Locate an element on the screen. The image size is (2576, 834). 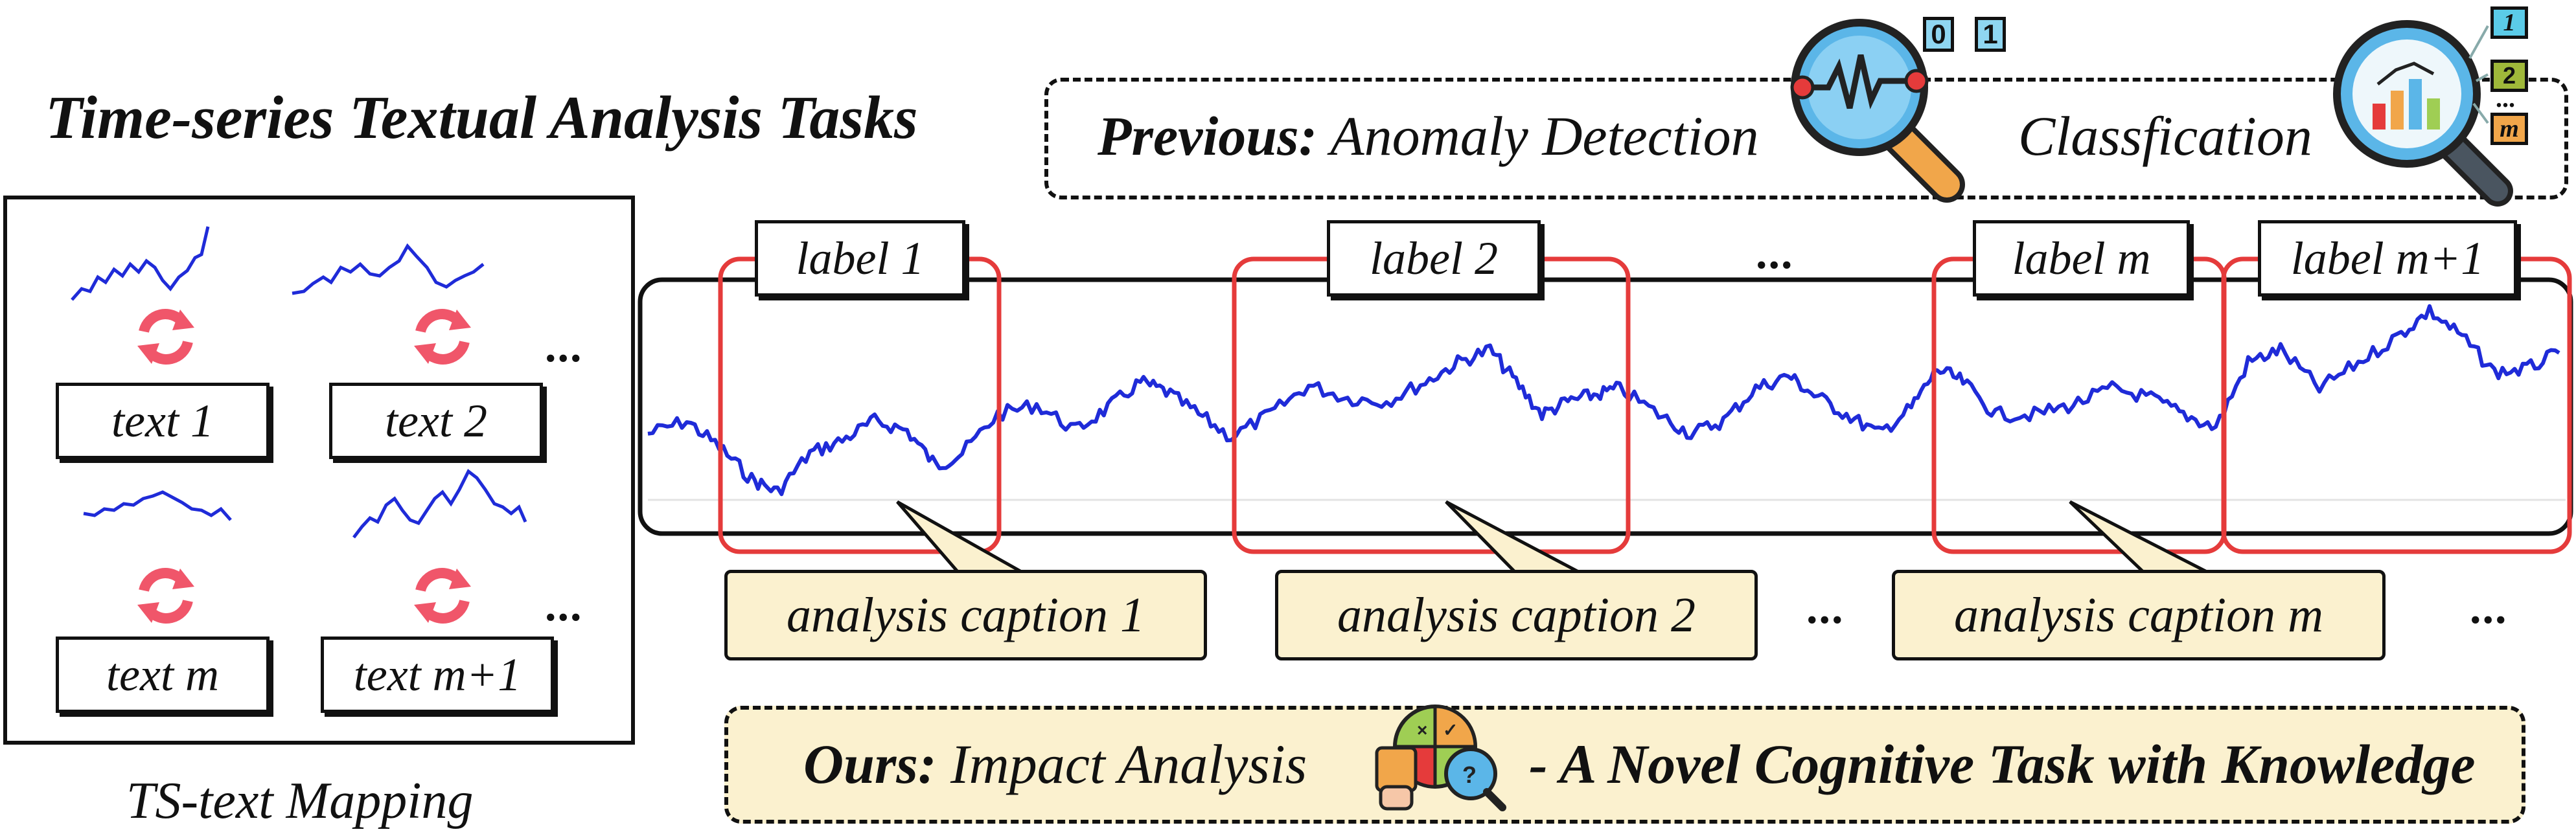
ours-task: Impact Analysis is located at coordinates (1128, 764).